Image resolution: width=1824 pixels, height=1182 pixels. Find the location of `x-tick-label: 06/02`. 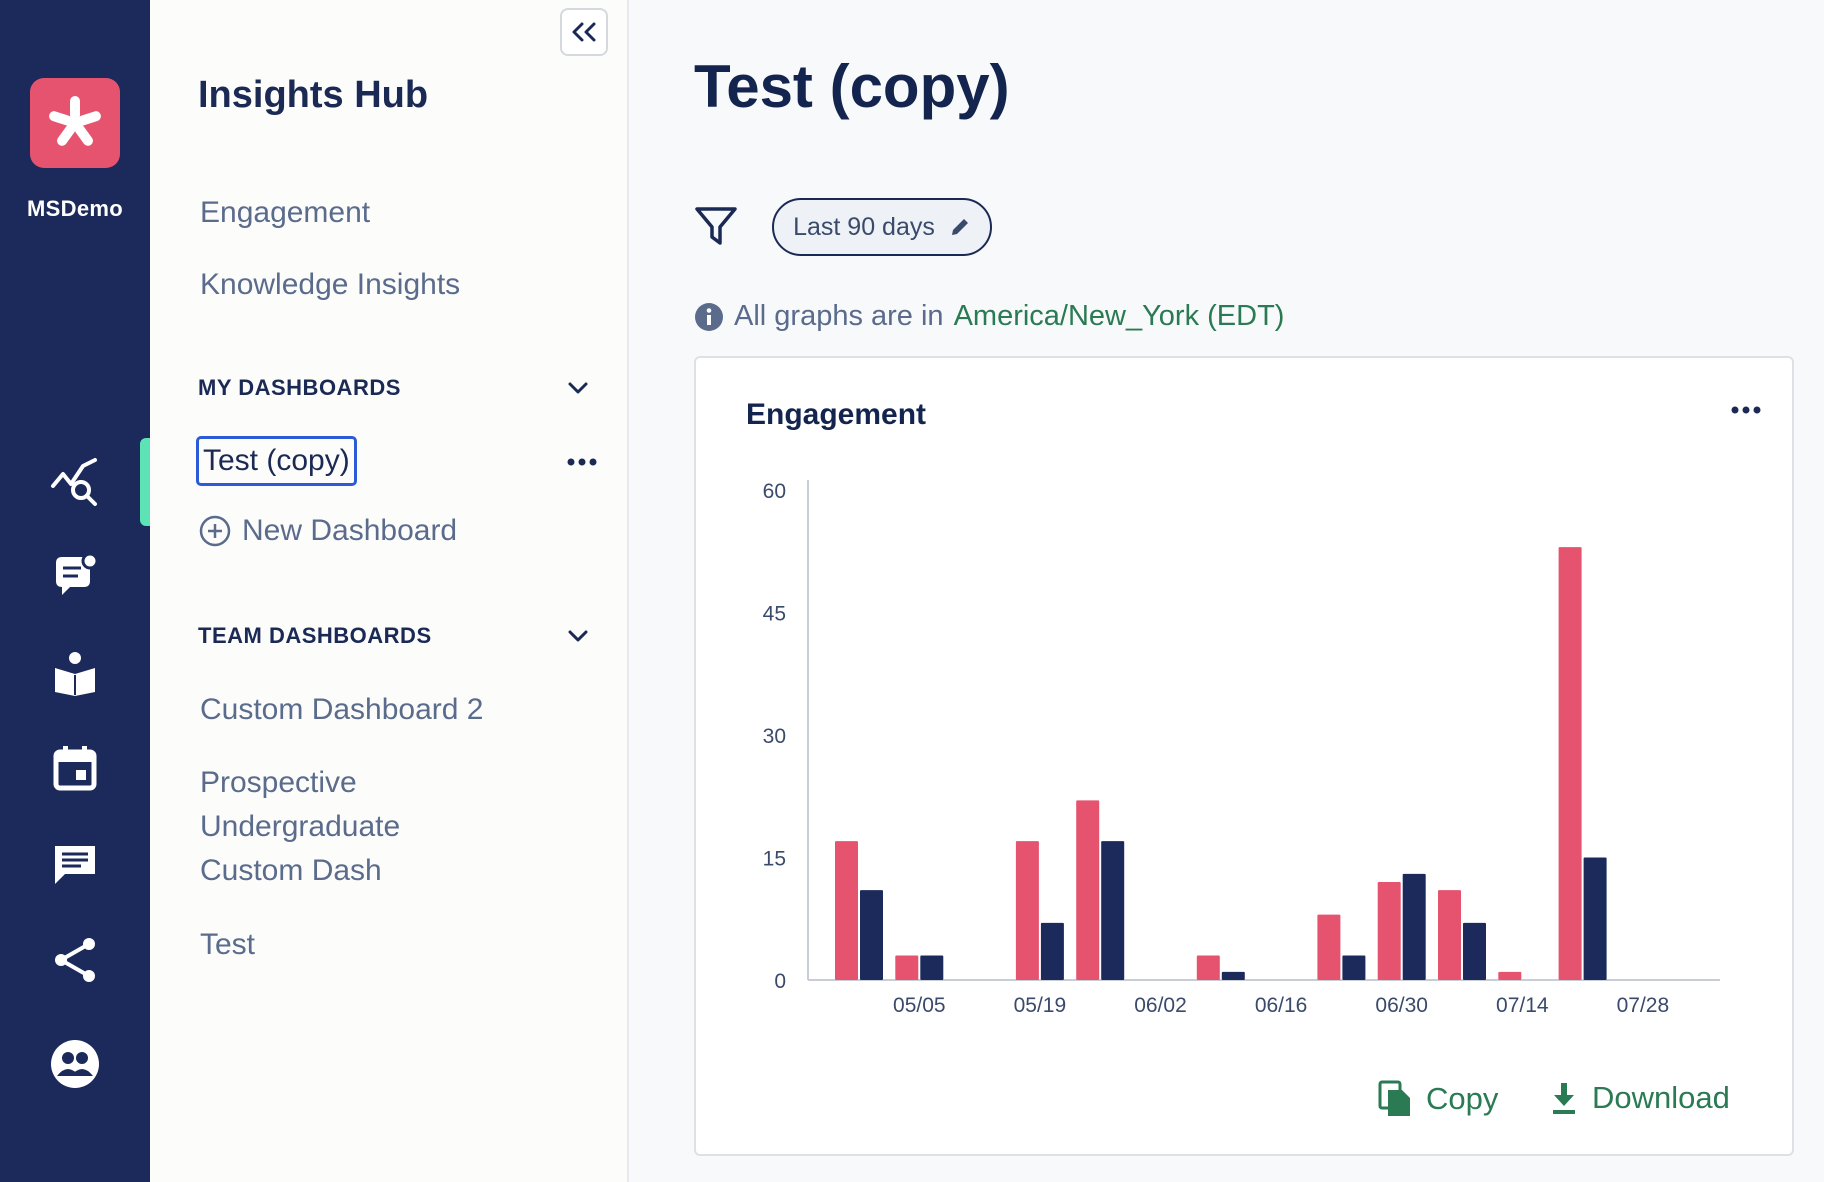

x-tick-label: 06/02 is located at coordinates (1160, 1005).